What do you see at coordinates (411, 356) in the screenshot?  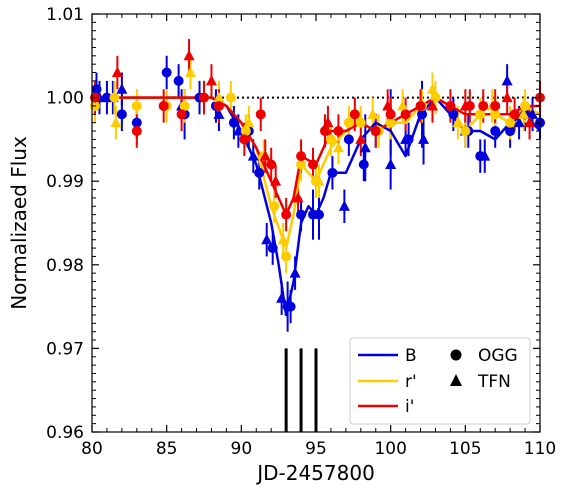 I see `legend-label-b: B` at bounding box center [411, 356].